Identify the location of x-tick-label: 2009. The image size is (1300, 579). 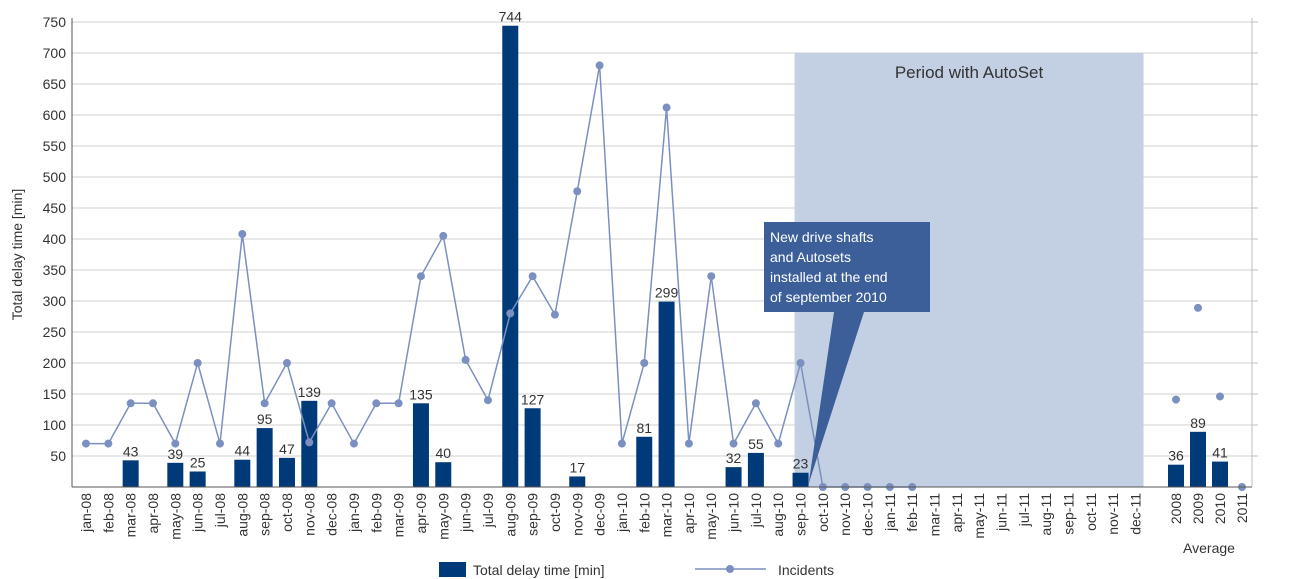
(1198, 508).